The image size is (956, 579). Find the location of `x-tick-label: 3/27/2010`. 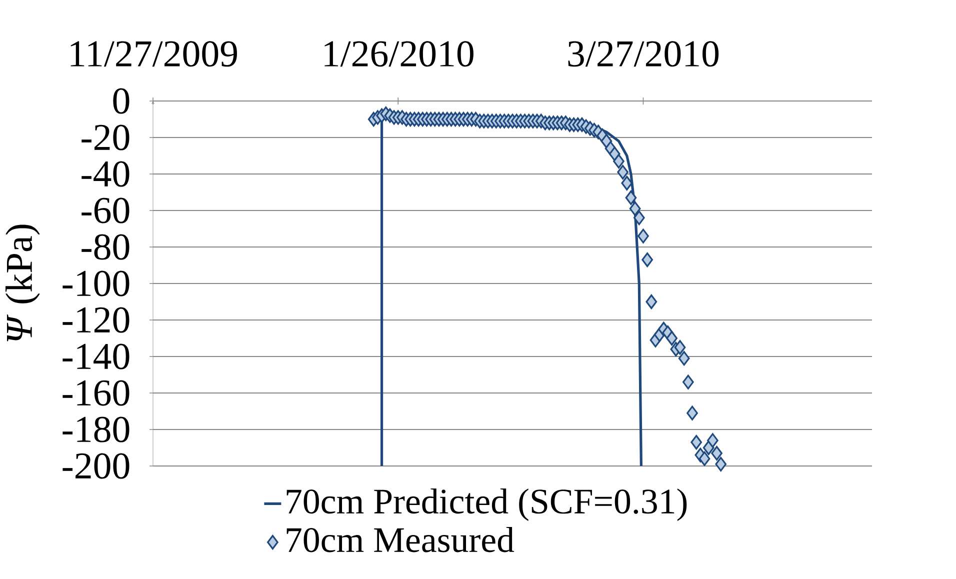

x-tick-label: 3/27/2010 is located at coordinates (643, 54).